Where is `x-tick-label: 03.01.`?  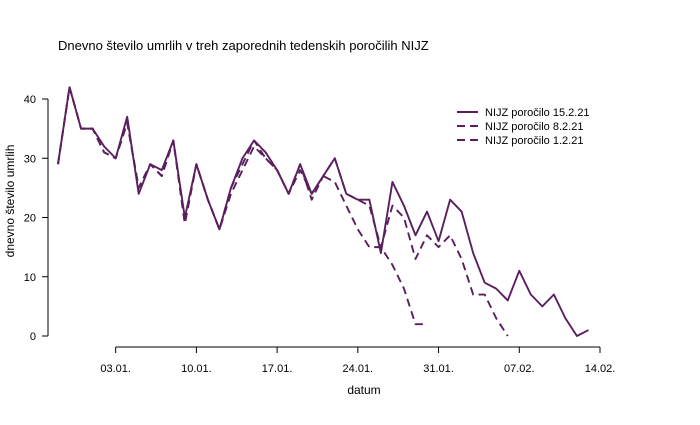
x-tick-label: 03.01. is located at coordinates (115, 369).